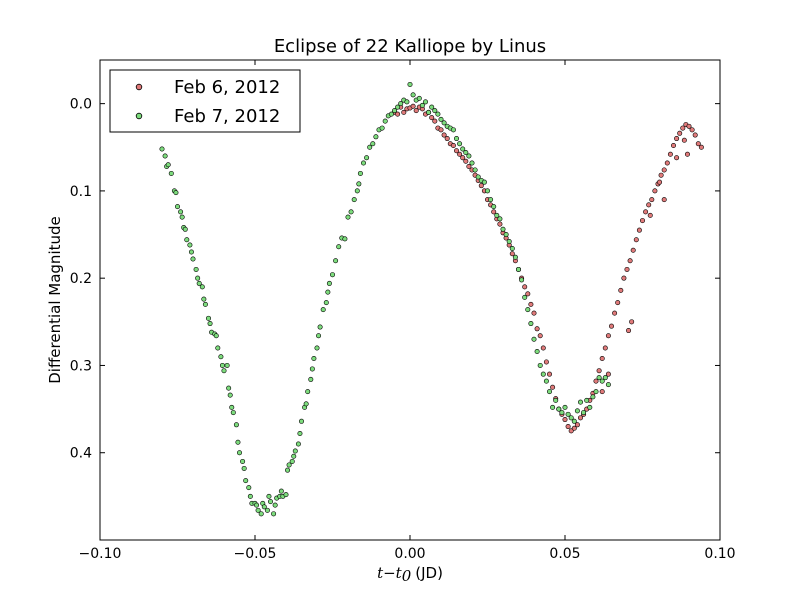 The image size is (800, 600). What do you see at coordinates (81, 366) in the screenshot?
I see `y-tick-label-3: 0.3` at bounding box center [81, 366].